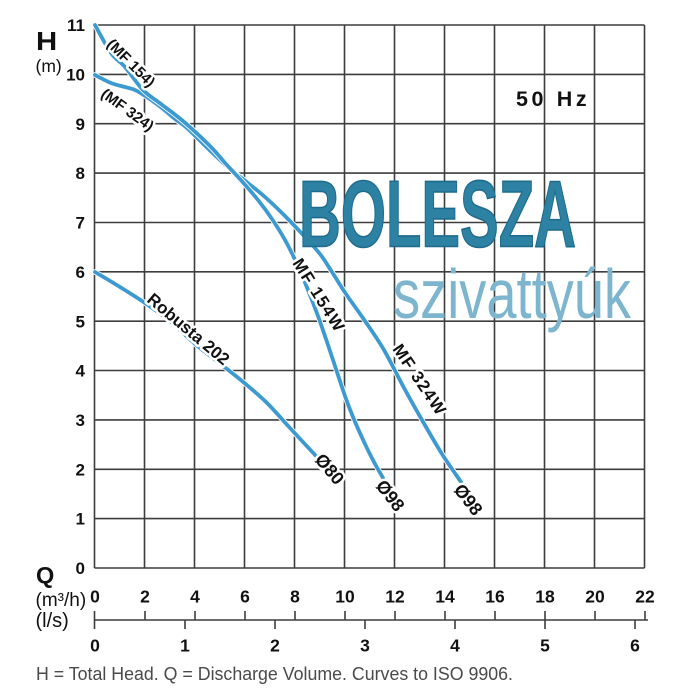 This screenshot has height=700, width=700. What do you see at coordinates (595, 597) in the screenshot?
I see `svg-text: 20` at bounding box center [595, 597].